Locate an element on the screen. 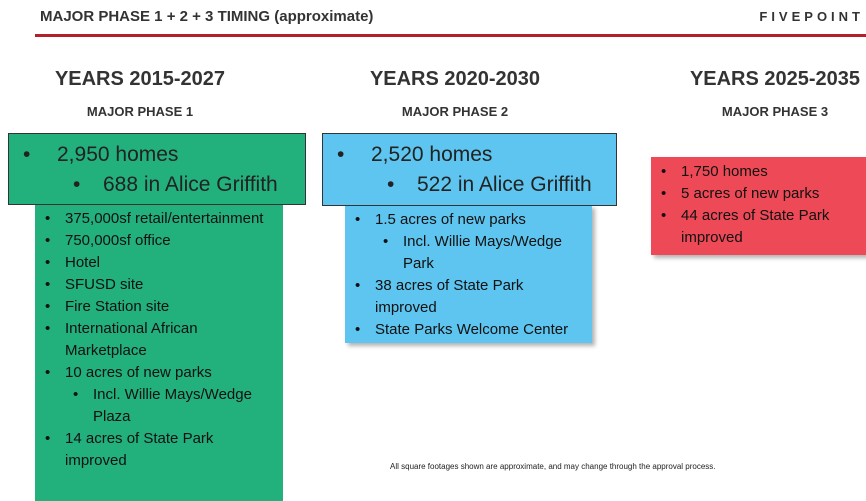  list-subitem: • Incl. Willie Mays/Wedge Plaza is located at coordinates (161, 406).